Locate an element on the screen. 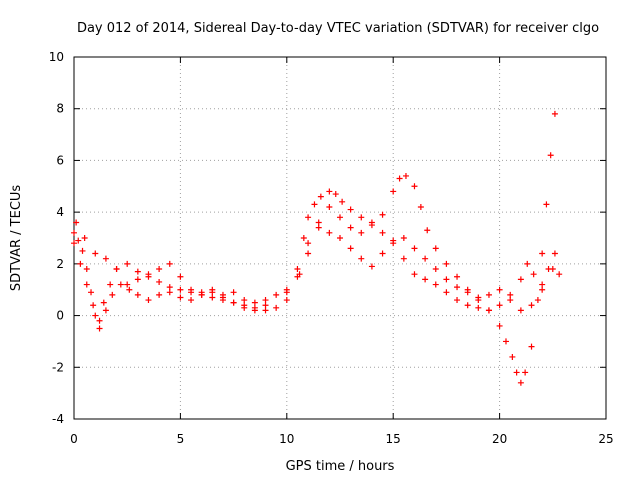 The width and height of the screenshot is (640, 480). y-tick-label: 6 is located at coordinates (60, 160).